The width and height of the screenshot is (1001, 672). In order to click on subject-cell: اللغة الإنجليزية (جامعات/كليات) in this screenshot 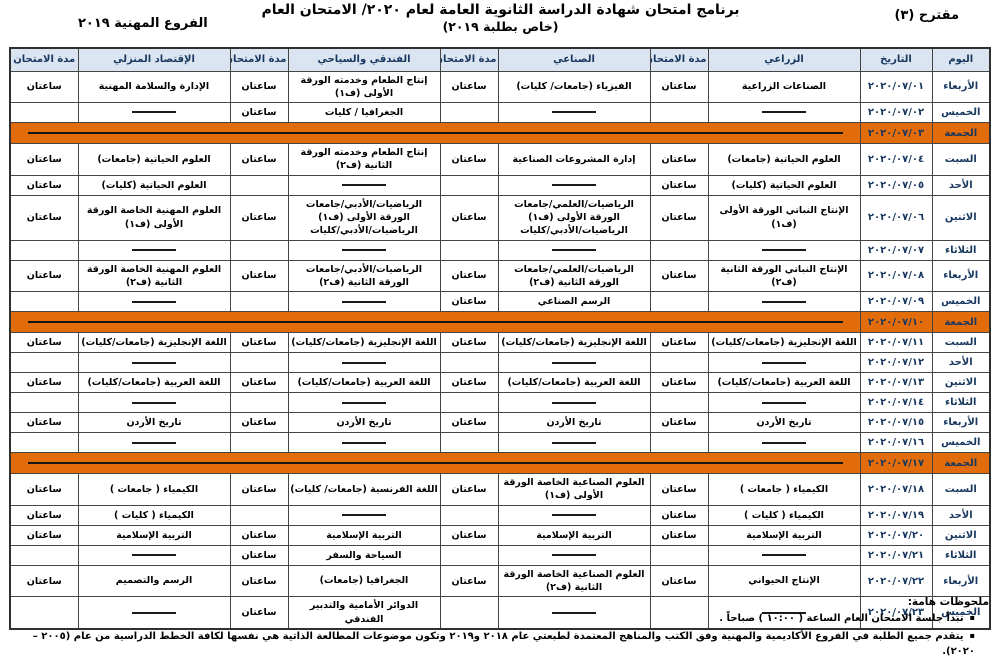, I will do `click(574, 343)`.